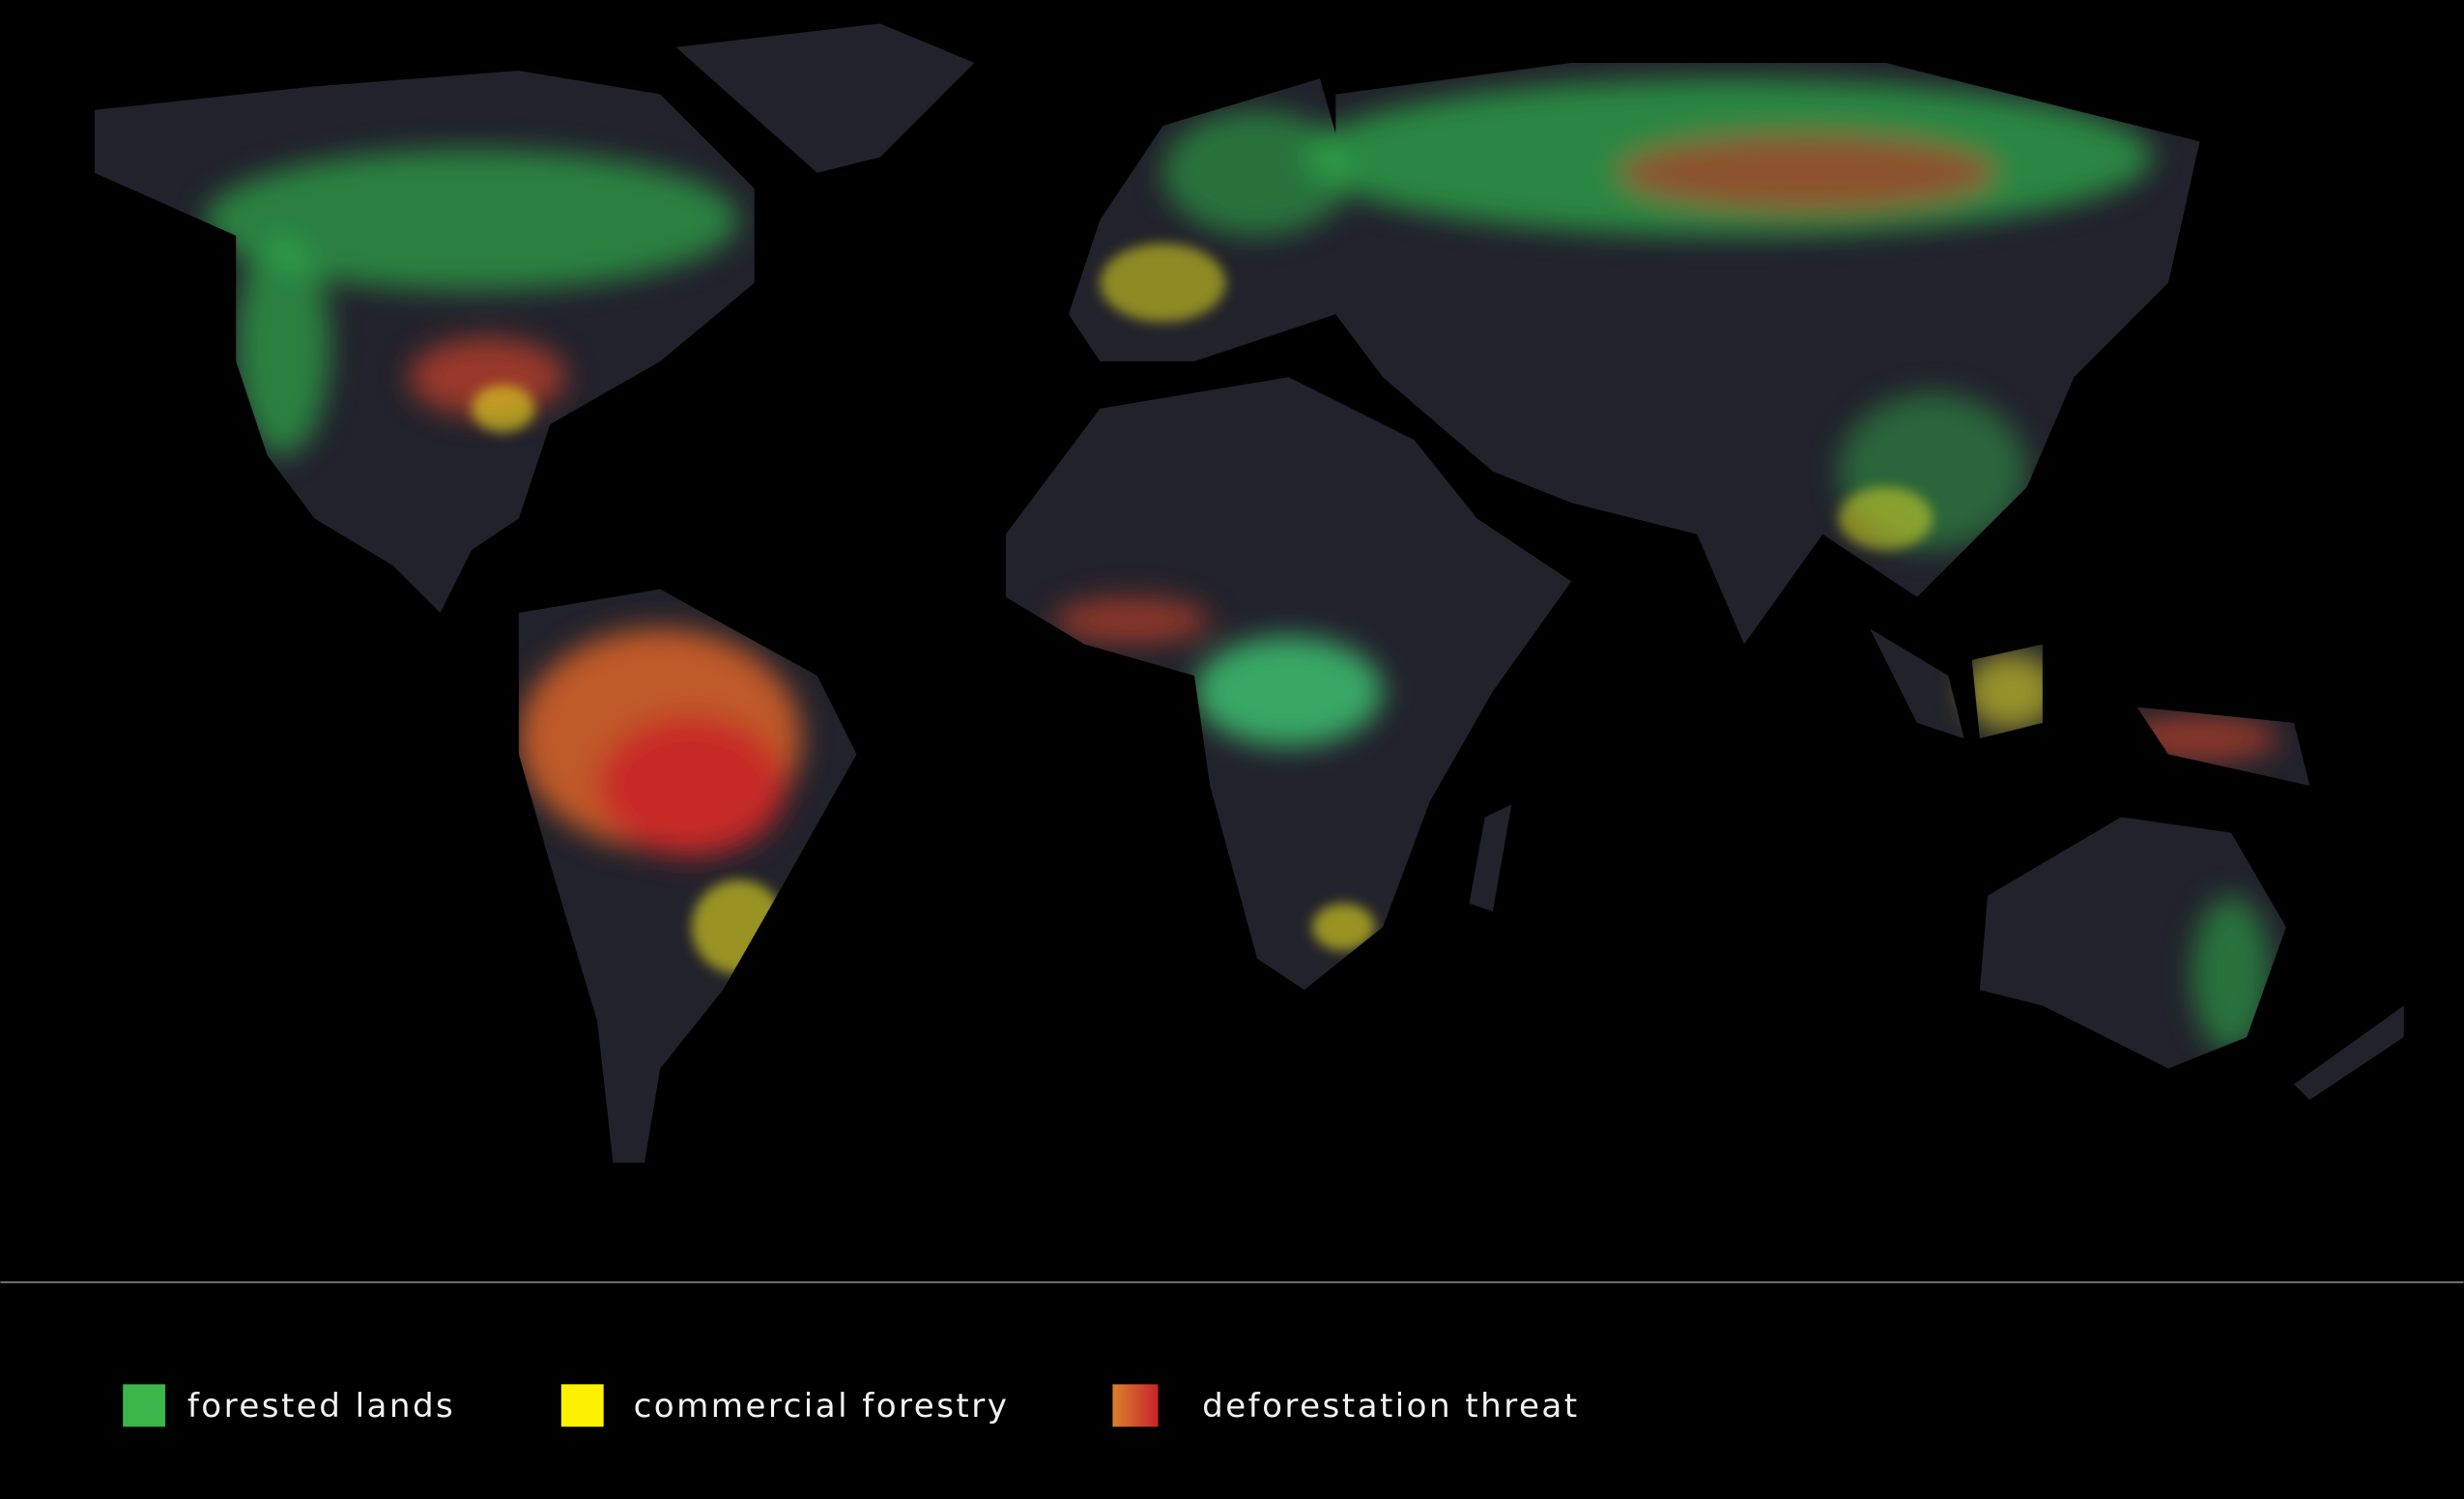 This screenshot has height=1499, width=2464. Describe the element at coordinates (1390, 1406) in the screenshot. I see `legend-label: deforestation threat` at that location.